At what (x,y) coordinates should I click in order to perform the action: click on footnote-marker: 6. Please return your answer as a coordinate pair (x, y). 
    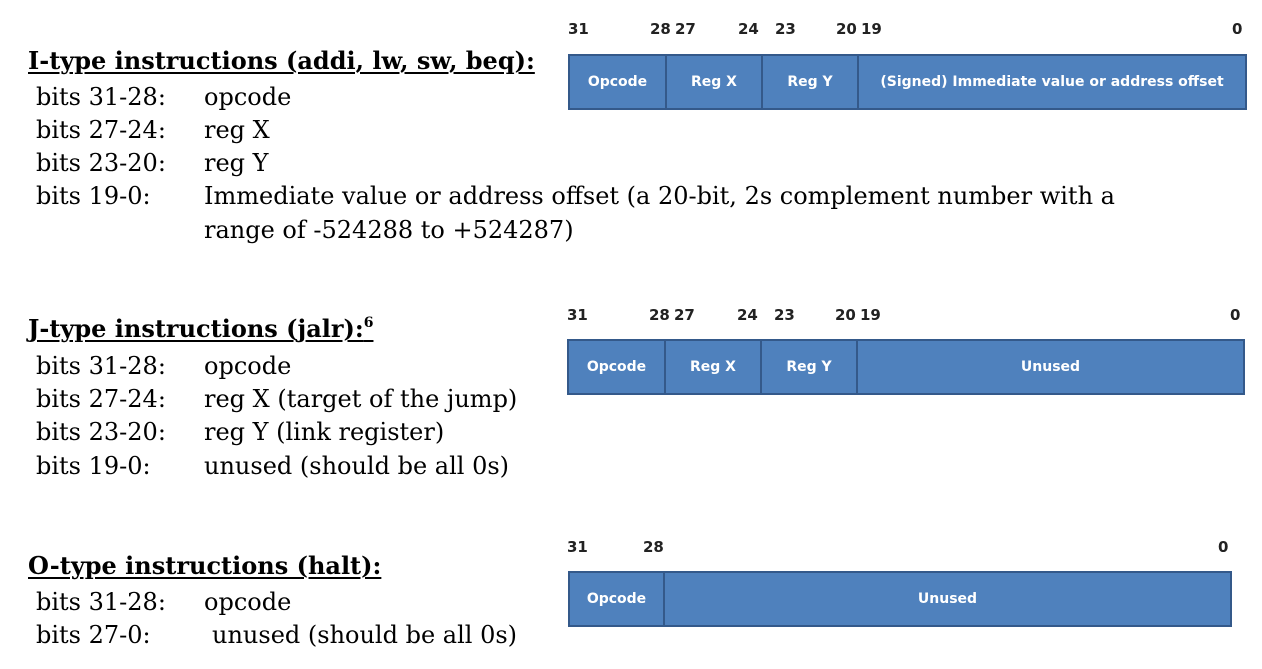
    Looking at the image, I should click on (368, 323).